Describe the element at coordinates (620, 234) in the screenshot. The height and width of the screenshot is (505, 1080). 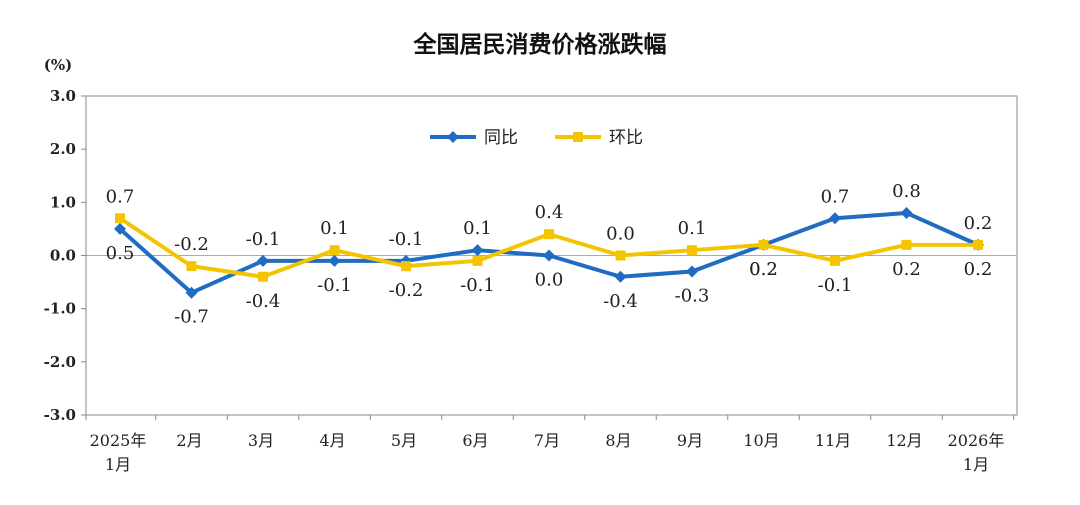
I see `data-label-mom: 0.0` at that location.